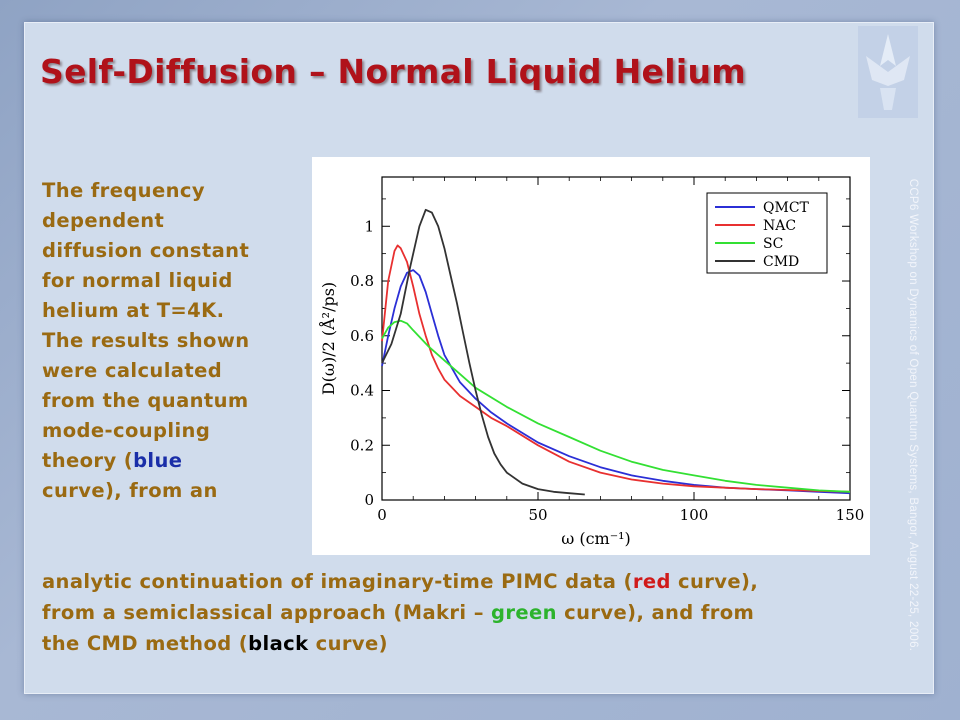 The width and height of the screenshot is (960, 720). I want to click on text-fragment: the CMD method (, so click(145, 643).